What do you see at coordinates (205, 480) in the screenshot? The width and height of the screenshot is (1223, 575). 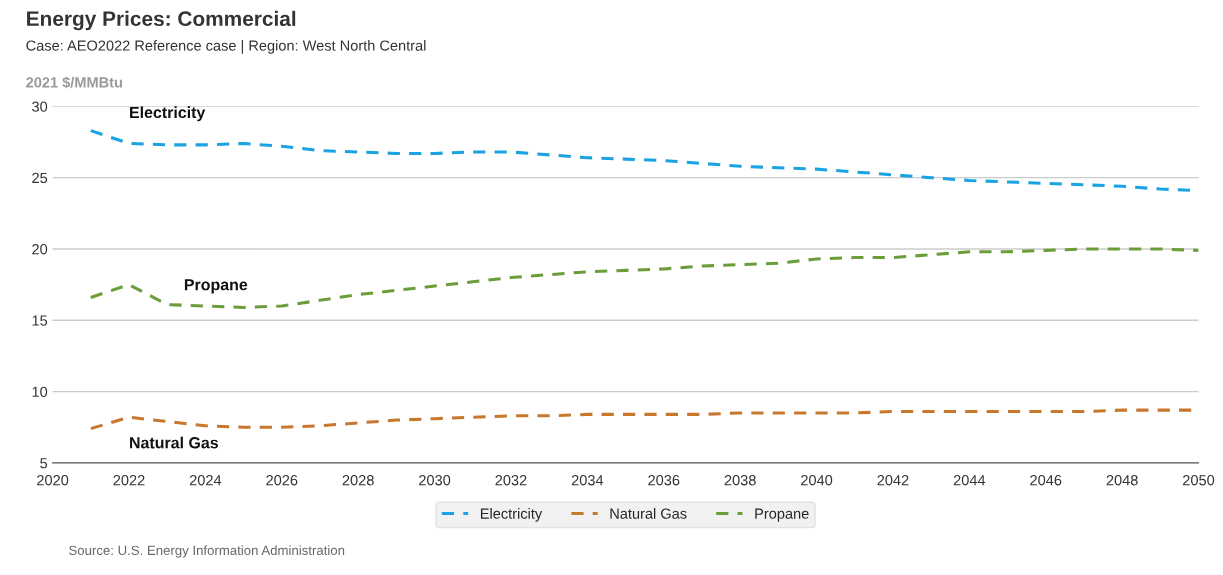 I see `x-tick-label: 2024` at bounding box center [205, 480].